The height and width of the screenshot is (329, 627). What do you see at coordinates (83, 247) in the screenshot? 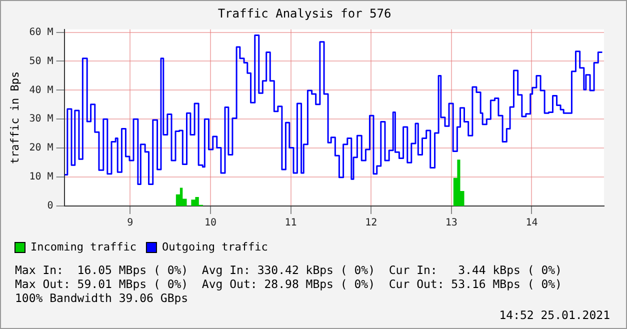
I see `legend-label: Incoming traffic` at bounding box center [83, 247].